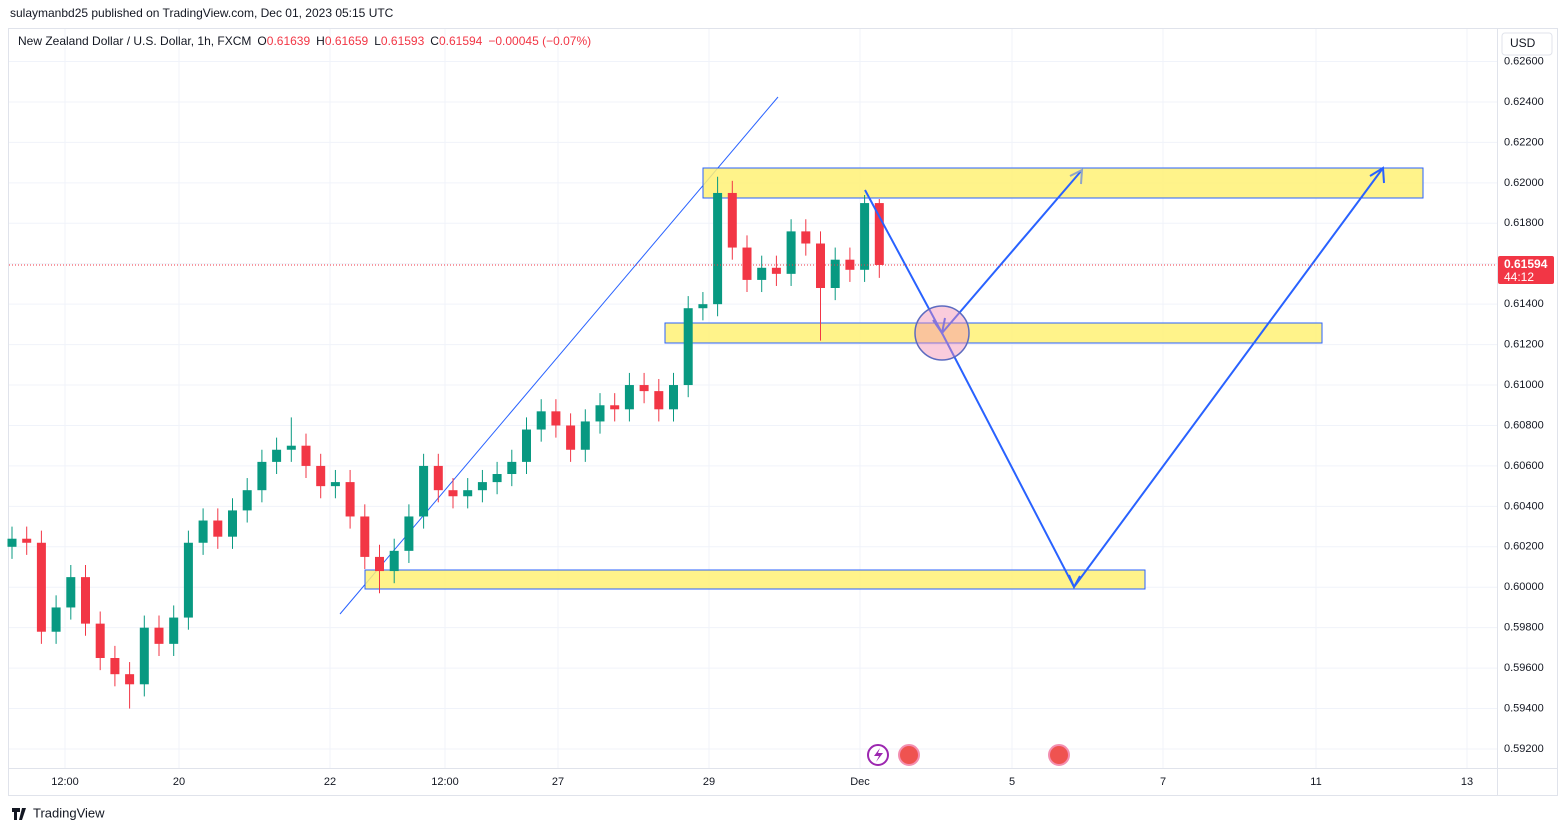 Image resolution: width=1567 pixels, height=831 pixels. I want to click on currency-button, so click(1527, 44).